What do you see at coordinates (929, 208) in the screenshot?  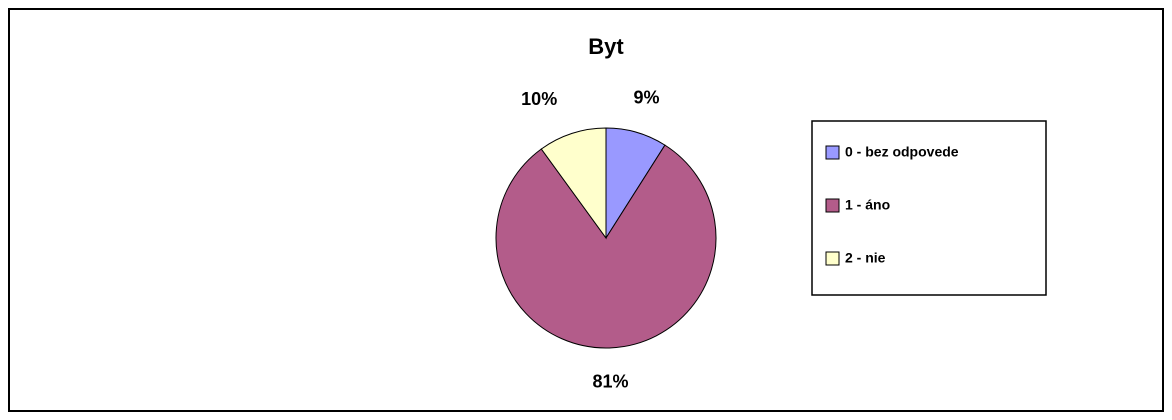 I see `legend-box` at bounding box center [929, 208].